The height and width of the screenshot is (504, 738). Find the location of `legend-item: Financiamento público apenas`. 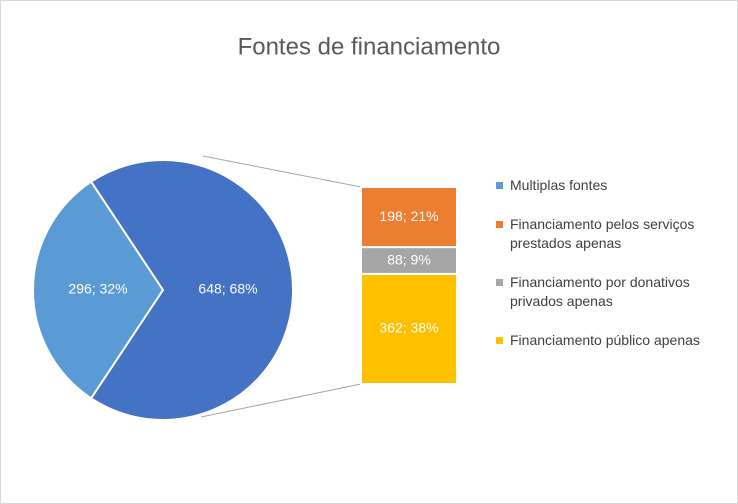

legend-item: Financiamento público apenas is located at coordinates (616, 340).